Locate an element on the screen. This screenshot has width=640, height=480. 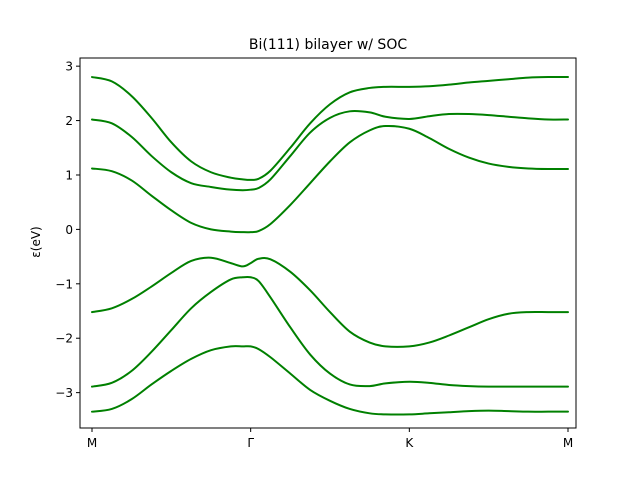
y-axis-ticks: 3 2 1 0 −1 −2 −3 is located at coordinates (67, 230).